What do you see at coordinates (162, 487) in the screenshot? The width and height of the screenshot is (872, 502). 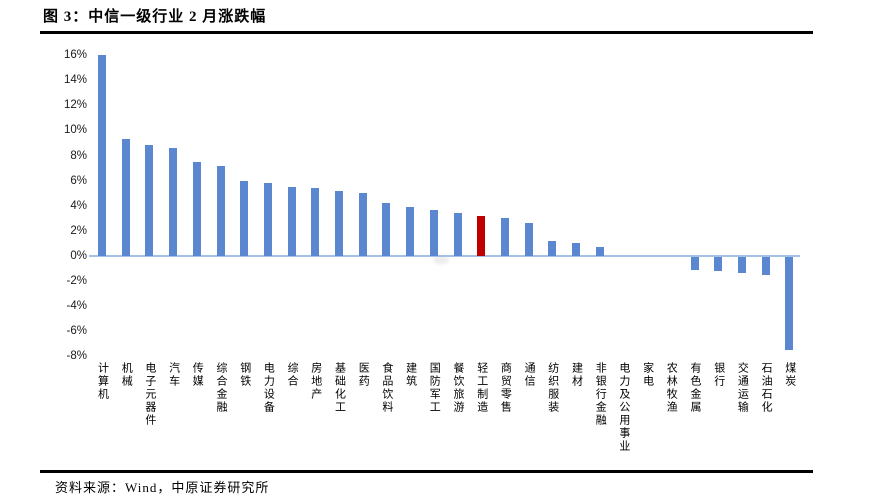 I see `data-source-note: 资料来源：Wind，中原证券研究所` at bounding box center [162, 487].